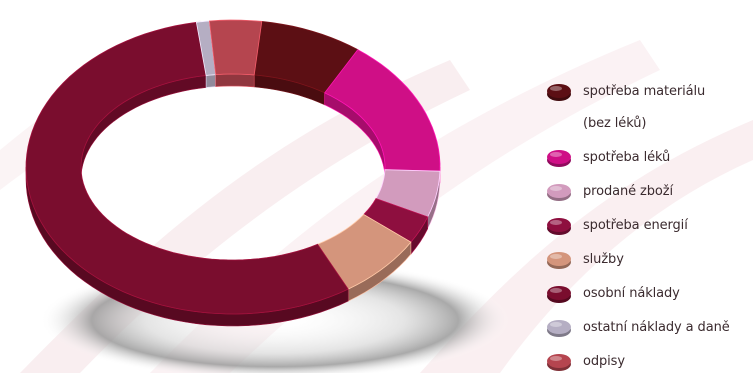 The image size is (753, 380). I want to click on legend-label: odpisy, so click(604, 362).